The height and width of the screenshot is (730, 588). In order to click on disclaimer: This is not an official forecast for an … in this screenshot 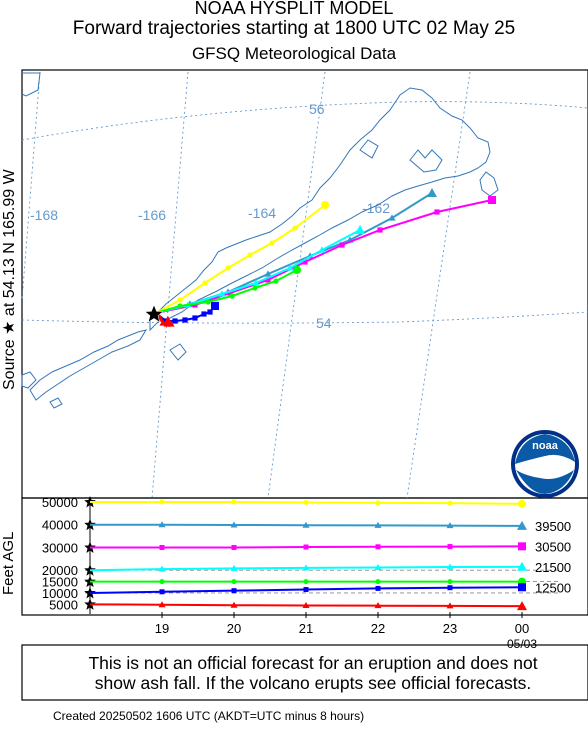, I will do `click(313, 673)`.